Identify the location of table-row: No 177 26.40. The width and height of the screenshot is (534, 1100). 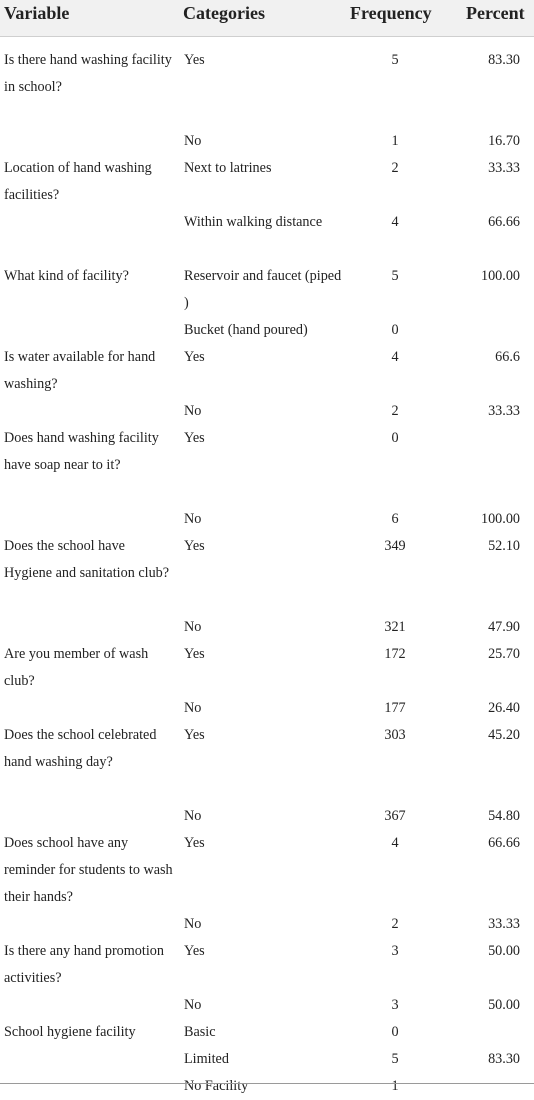
(267, 700).